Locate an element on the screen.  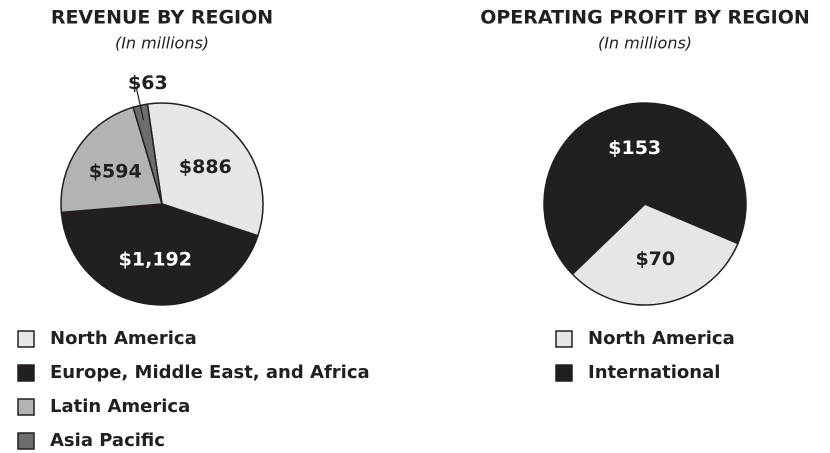
data-label: $63 is located at coordinates (148, 83).